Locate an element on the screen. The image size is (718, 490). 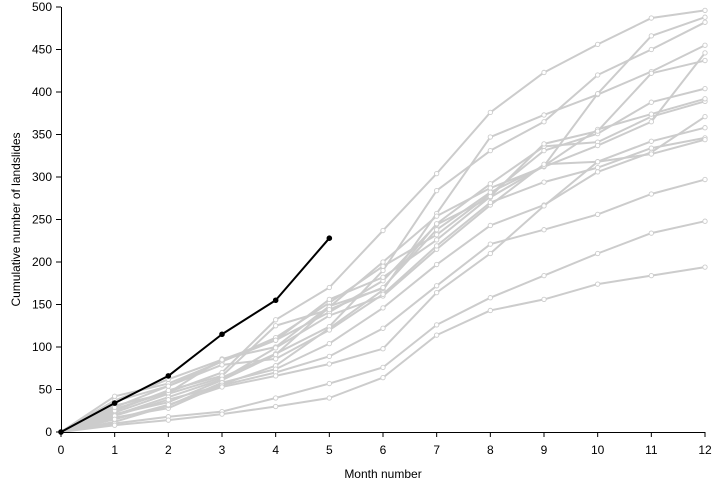
y-tick-label: 350 is located at coordinates (42, 135).